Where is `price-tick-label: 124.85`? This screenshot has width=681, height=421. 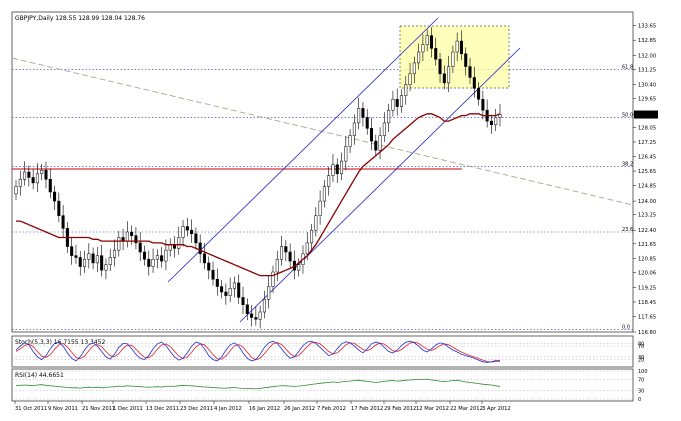
price-tick-label: 124.85 is located at coordinates (647, 187).